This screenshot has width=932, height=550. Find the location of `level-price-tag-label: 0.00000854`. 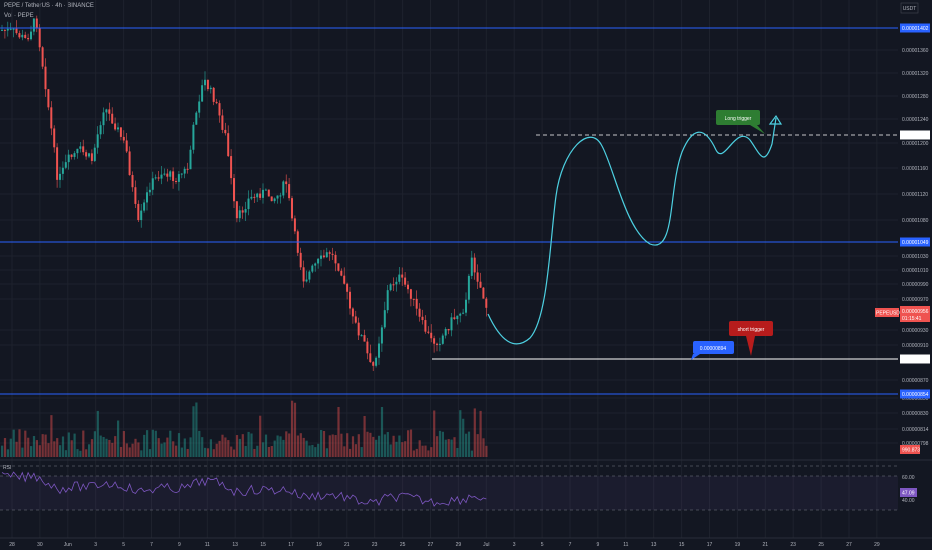

level-price-tag-label: 0.00000854 is located at coordinates (915, 395).